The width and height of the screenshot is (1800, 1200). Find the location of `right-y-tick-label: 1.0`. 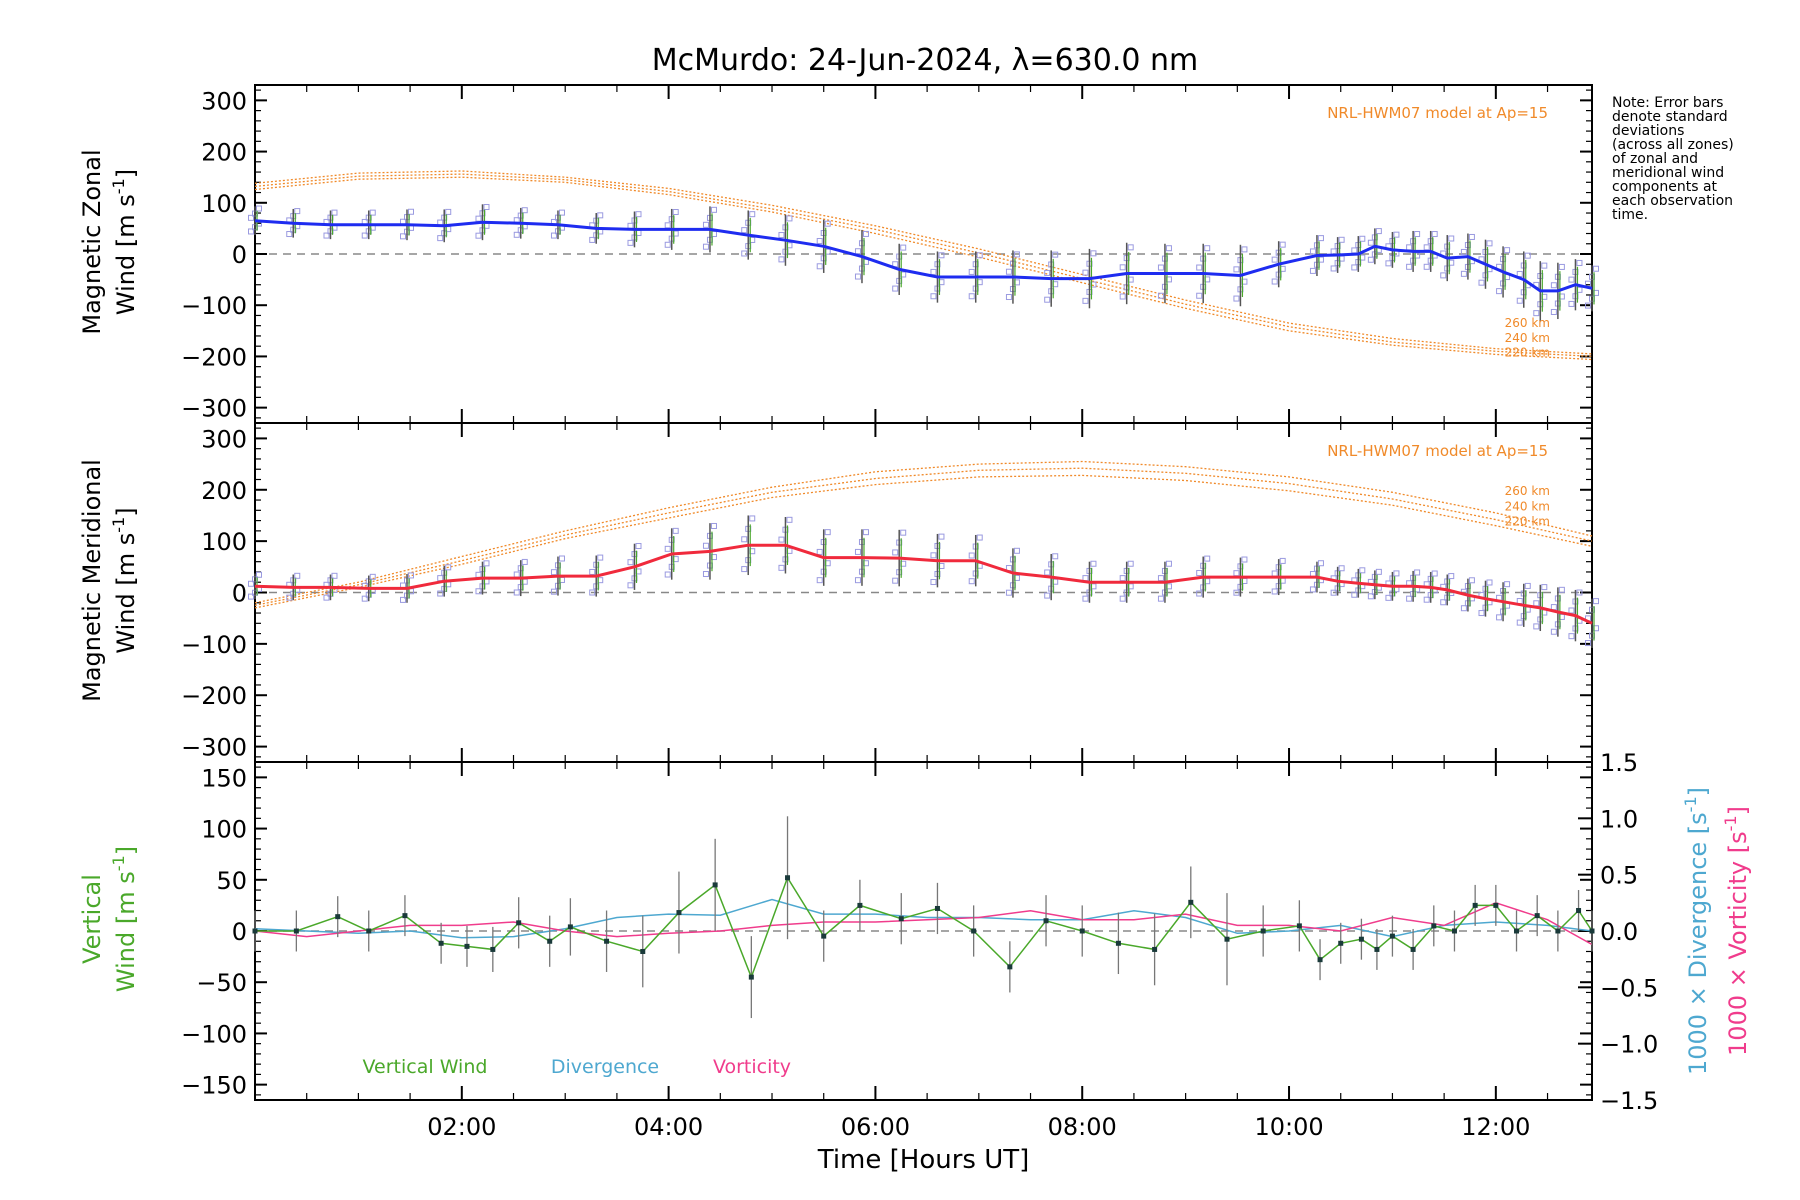

right-y-tick-label: 1.0 is located at coordinates (1619, 819).